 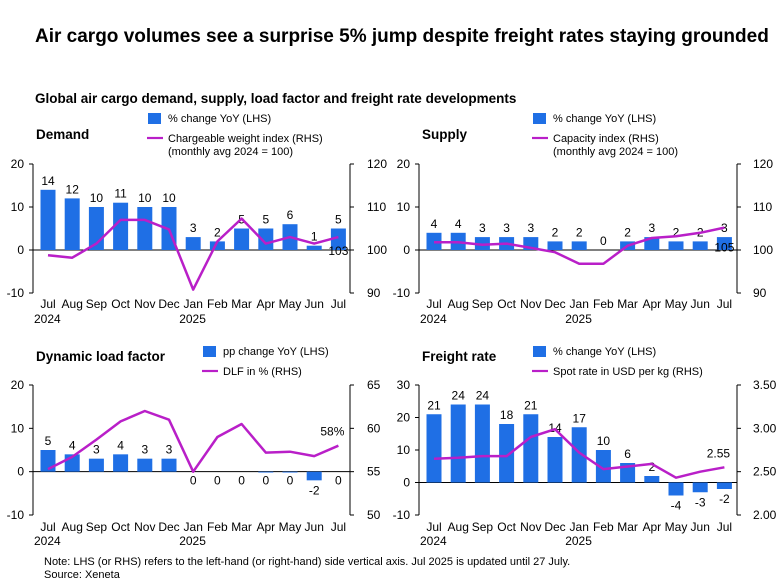 I want to click on panel1-x-tick-label: Jun, so click(x=314, y=304).